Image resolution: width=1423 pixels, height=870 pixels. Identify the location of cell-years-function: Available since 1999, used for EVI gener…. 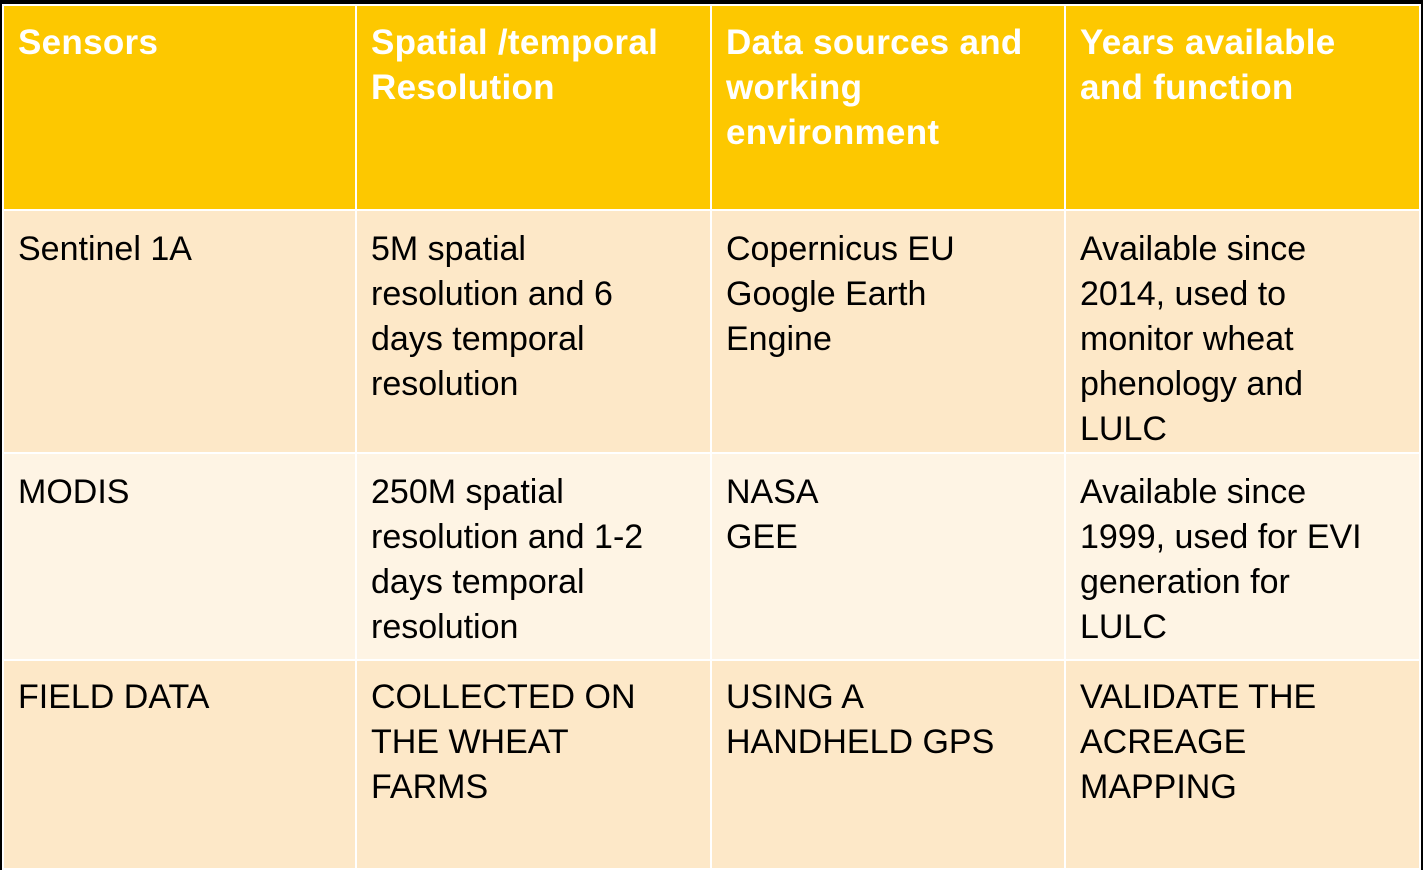
(1242, 556).